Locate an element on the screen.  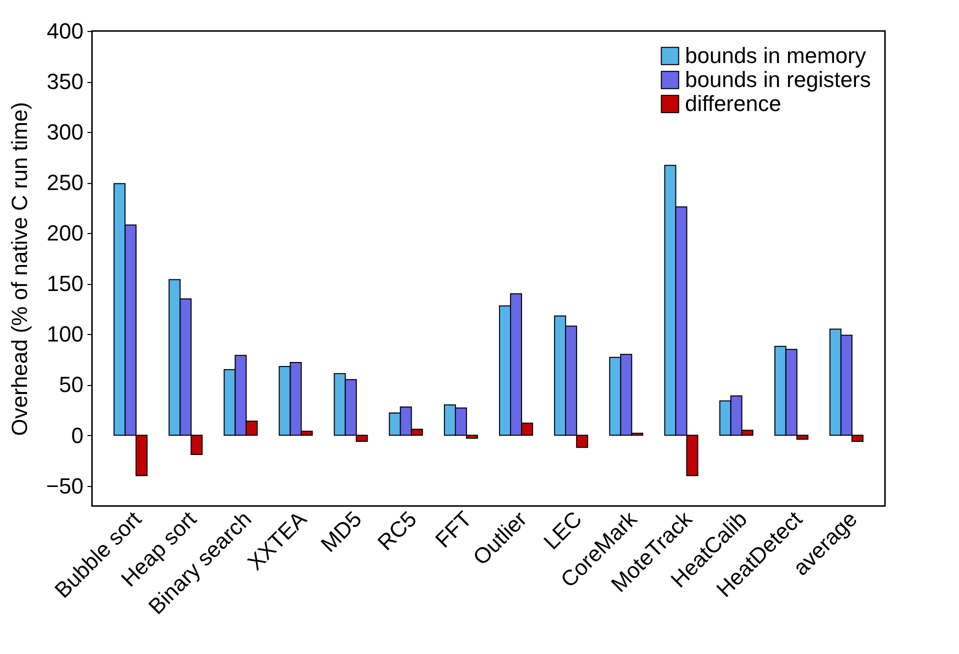
y-tick-label: 100 is located at coordinates (65, 334).